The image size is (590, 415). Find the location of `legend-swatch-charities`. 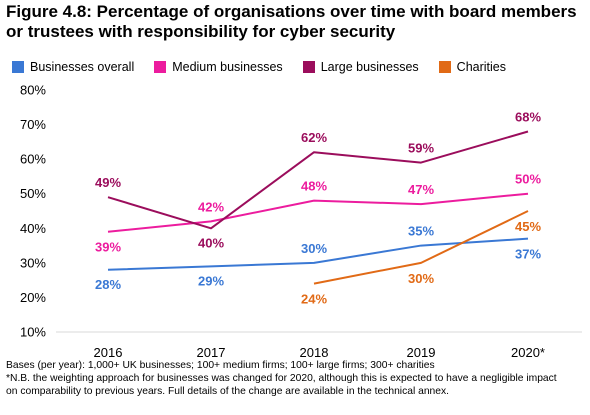

legend-swatch-charities is located at coordinates (444, 67).